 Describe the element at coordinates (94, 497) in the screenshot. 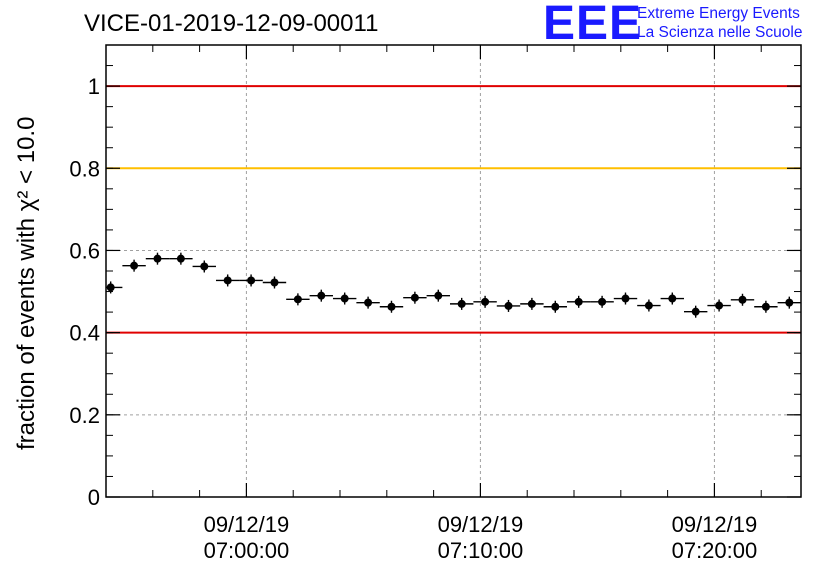

I see `y-tick-label: 0` at that location.